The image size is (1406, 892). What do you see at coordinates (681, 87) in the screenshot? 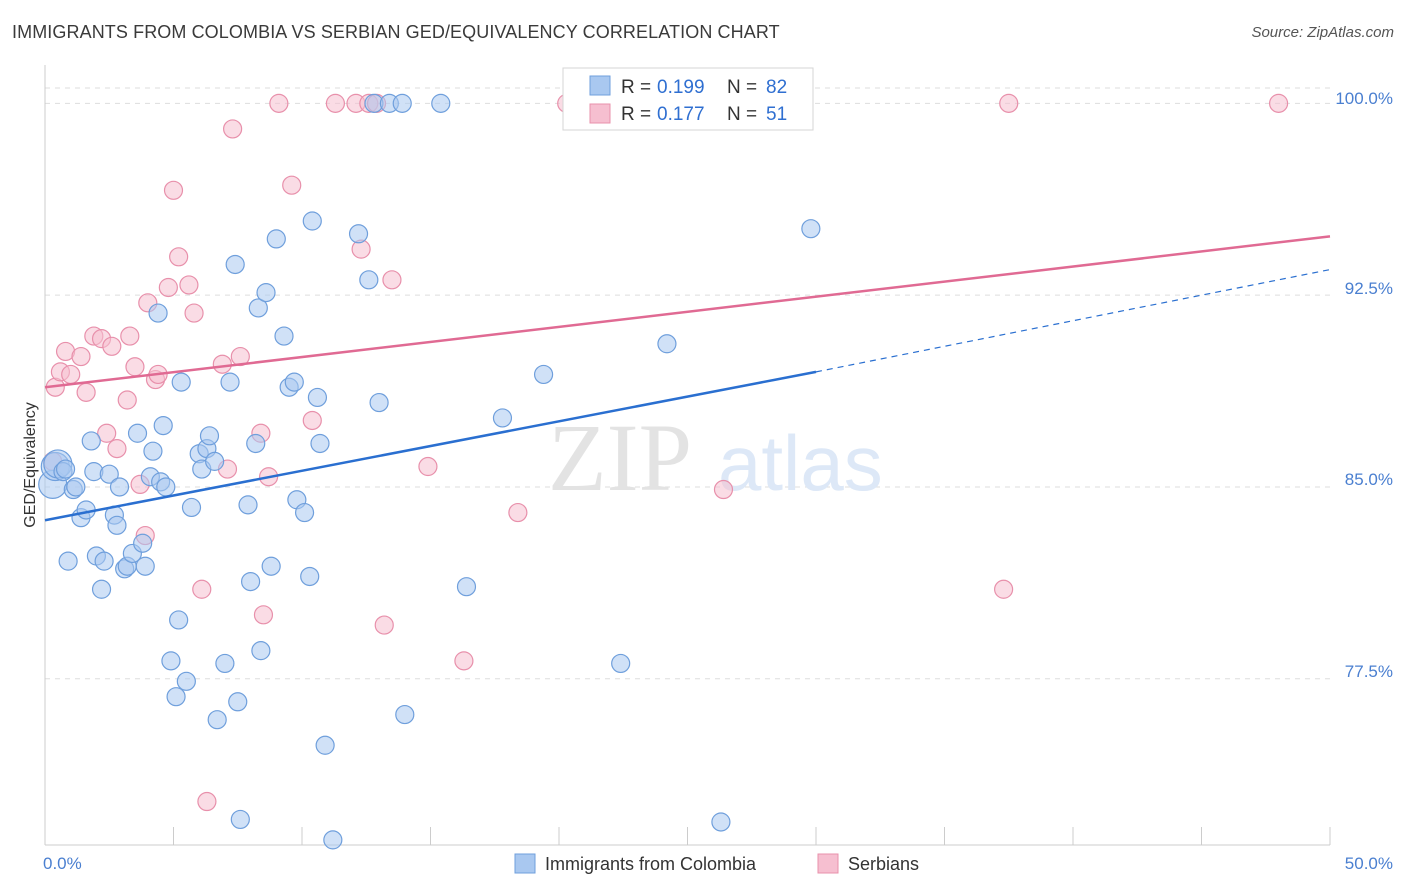
I see `legend-r-value-colombia: 0.199` at bounding box center [681, 87].